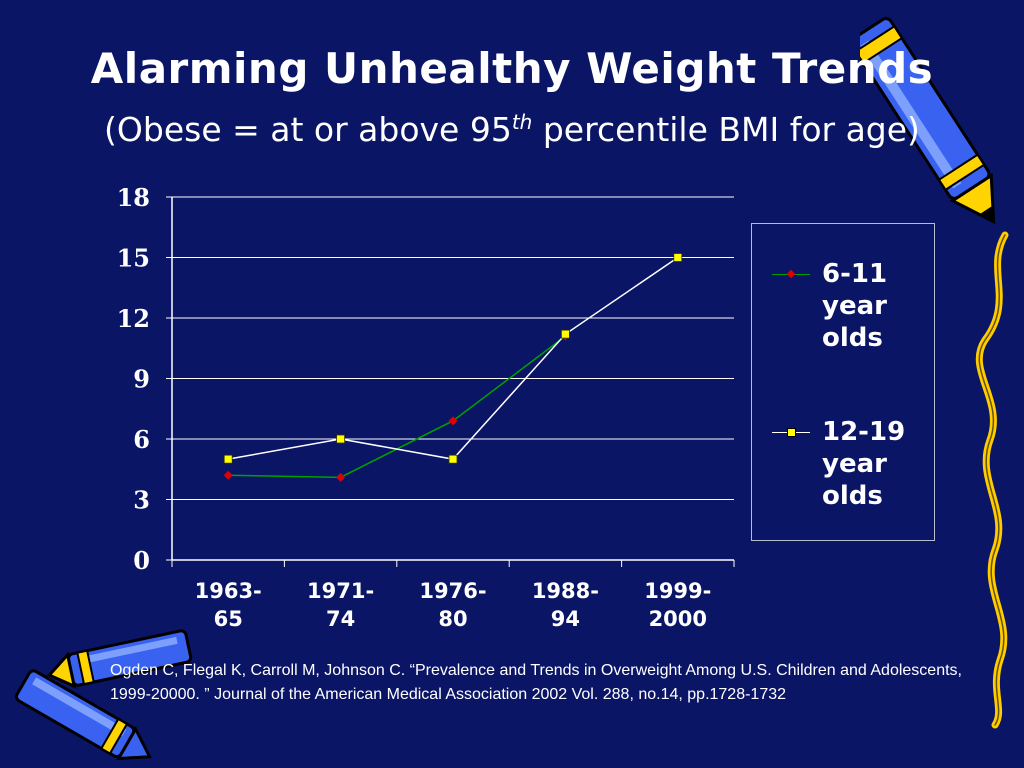  I want to click on legend-label-series-1: 6-11 year olds, so click(855, 306).